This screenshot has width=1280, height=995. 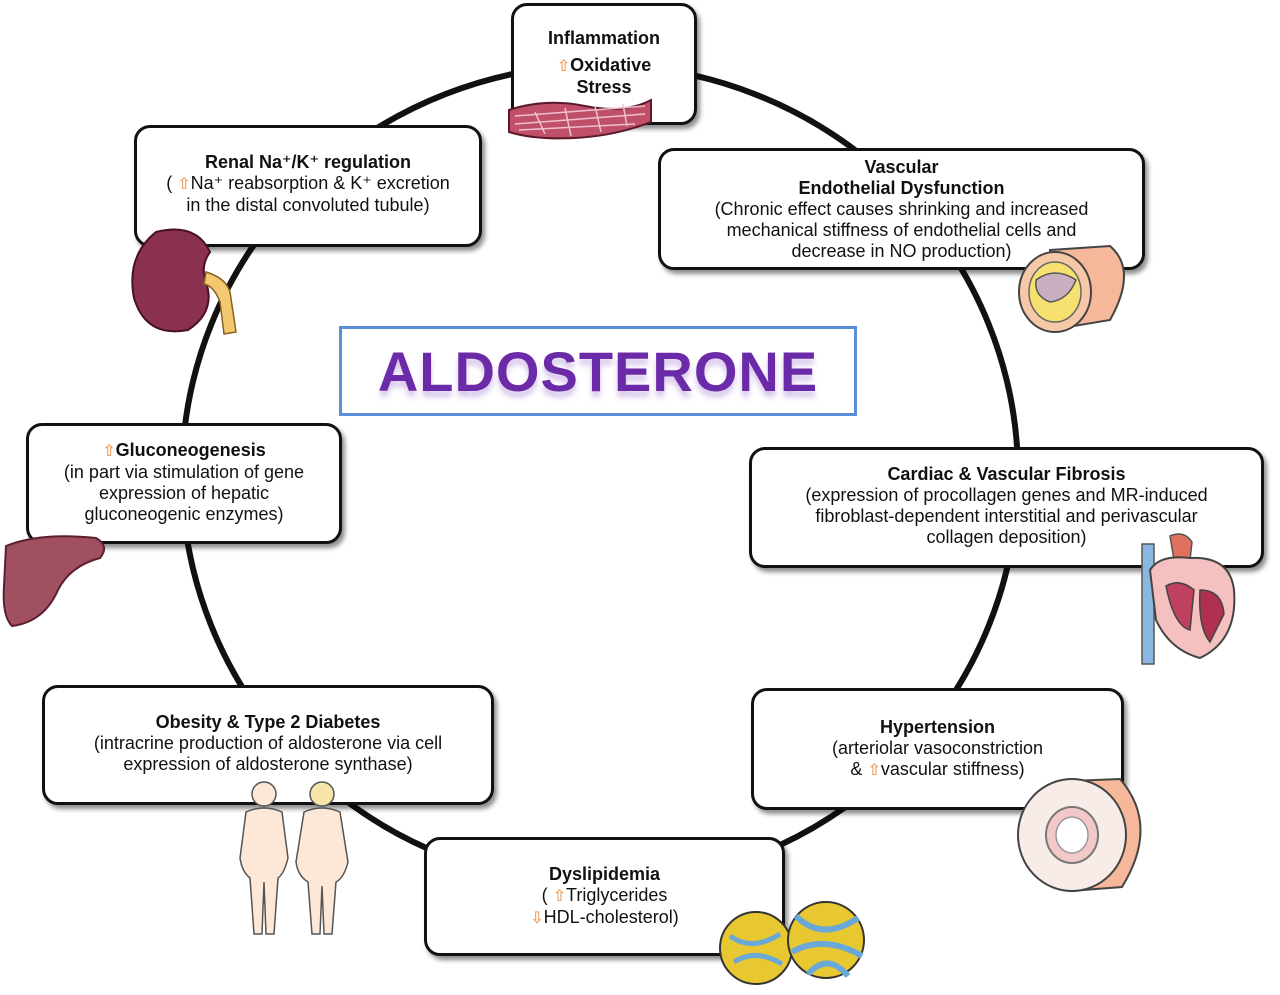 What do you see at coordinates (190, 450) in the screenshot?
I see `gluconeogenesis-title: Gluconeogenesis` at bounding box center [190, 450].